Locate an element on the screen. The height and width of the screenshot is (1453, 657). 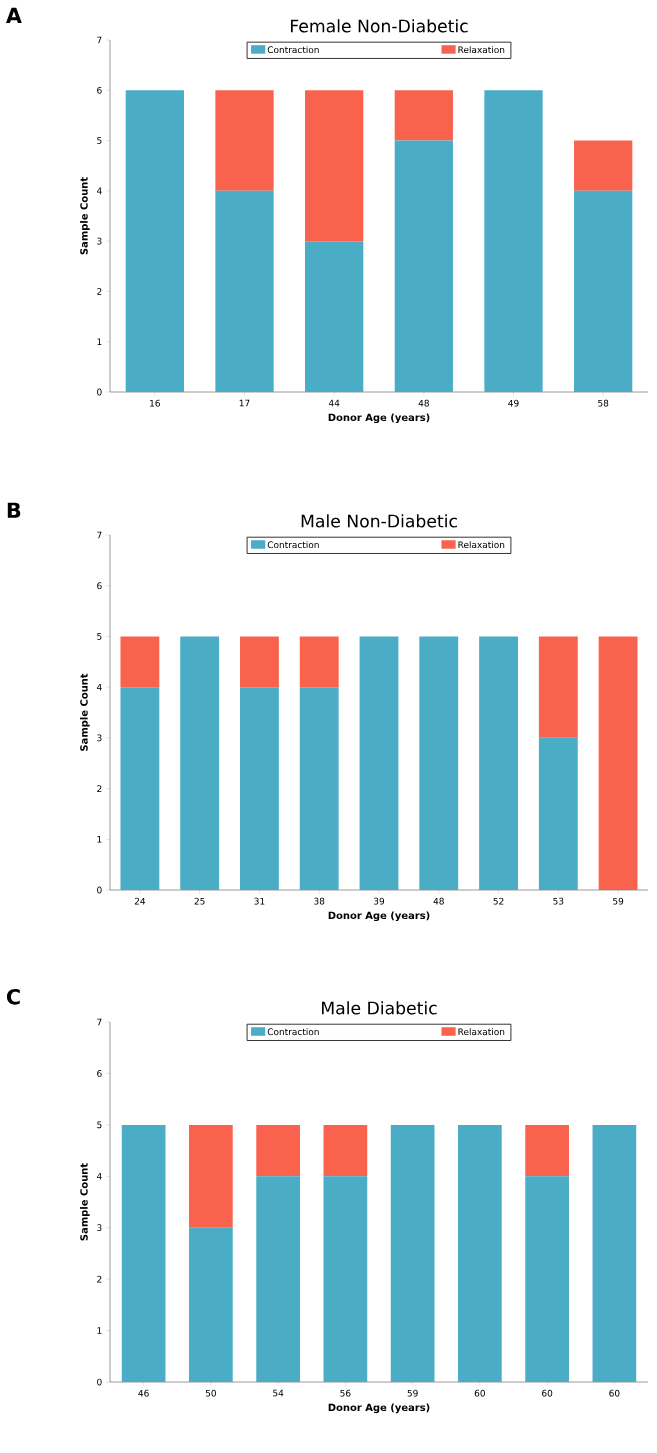
x-tick-label: 16 is located at coordinates (155, 403).